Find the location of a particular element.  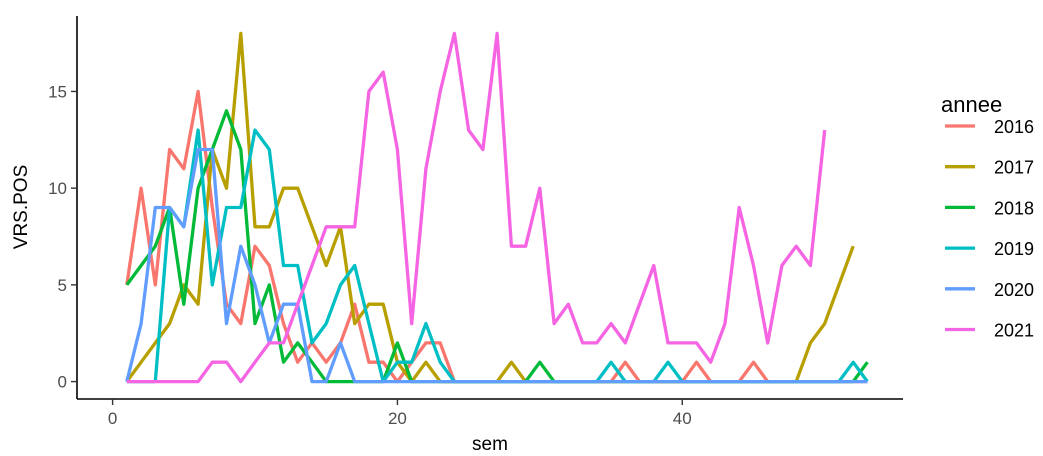

x-tick-label: 20 is located at coordinates (397, 418).